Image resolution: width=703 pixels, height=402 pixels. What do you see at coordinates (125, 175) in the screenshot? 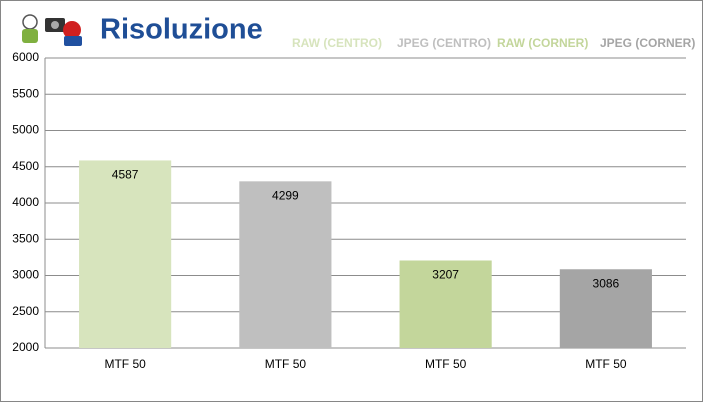
I see `data-label: 4587` at bounding box center [125, 175].